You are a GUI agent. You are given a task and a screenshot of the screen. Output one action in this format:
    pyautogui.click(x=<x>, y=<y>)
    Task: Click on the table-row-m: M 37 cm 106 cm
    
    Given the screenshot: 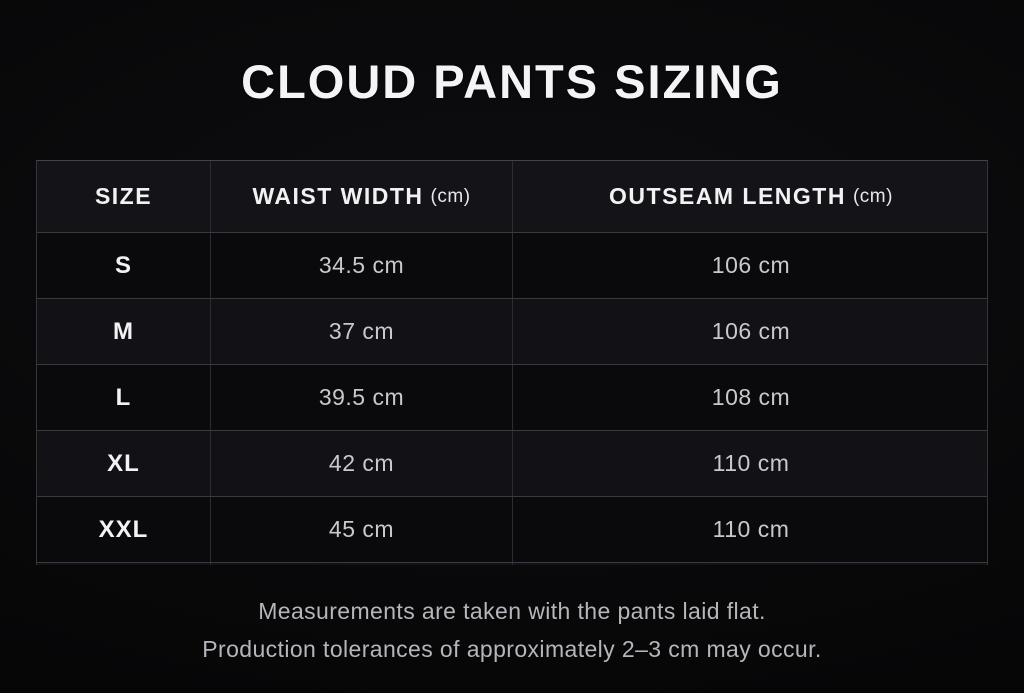 What is the action you would take?
    pyautogui.click(x=512, y=332)
    